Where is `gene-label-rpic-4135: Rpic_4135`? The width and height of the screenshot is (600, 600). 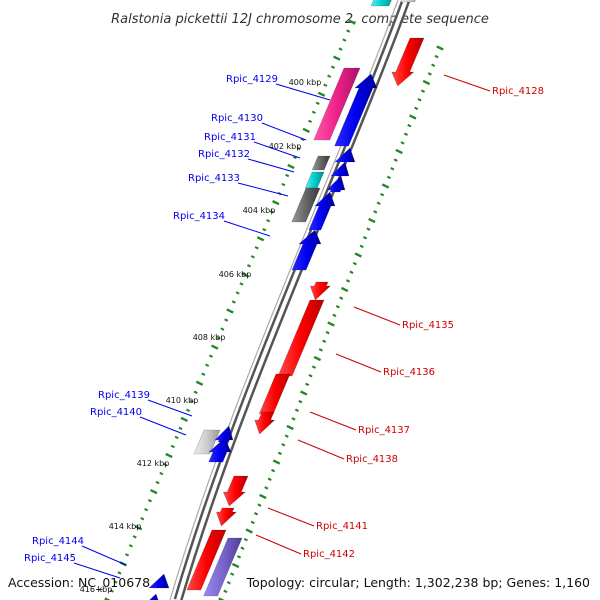 gene-label-rpic-4135: Rpic_4135 is located at coordinates (428, 325).